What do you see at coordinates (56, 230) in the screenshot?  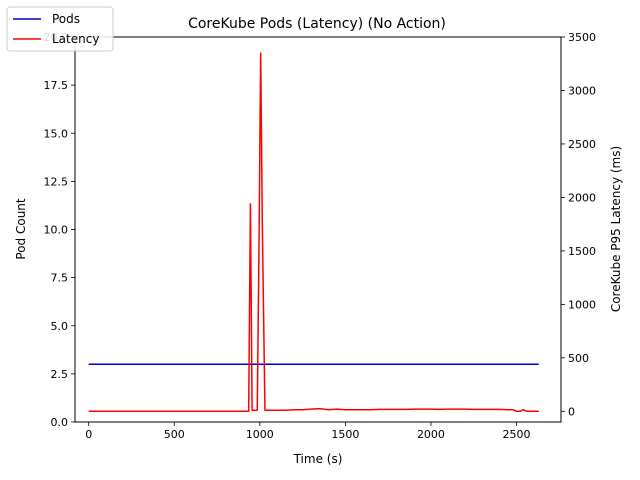 I see `y-left-tick-label: 10.0` at bounding box center [56, 230].